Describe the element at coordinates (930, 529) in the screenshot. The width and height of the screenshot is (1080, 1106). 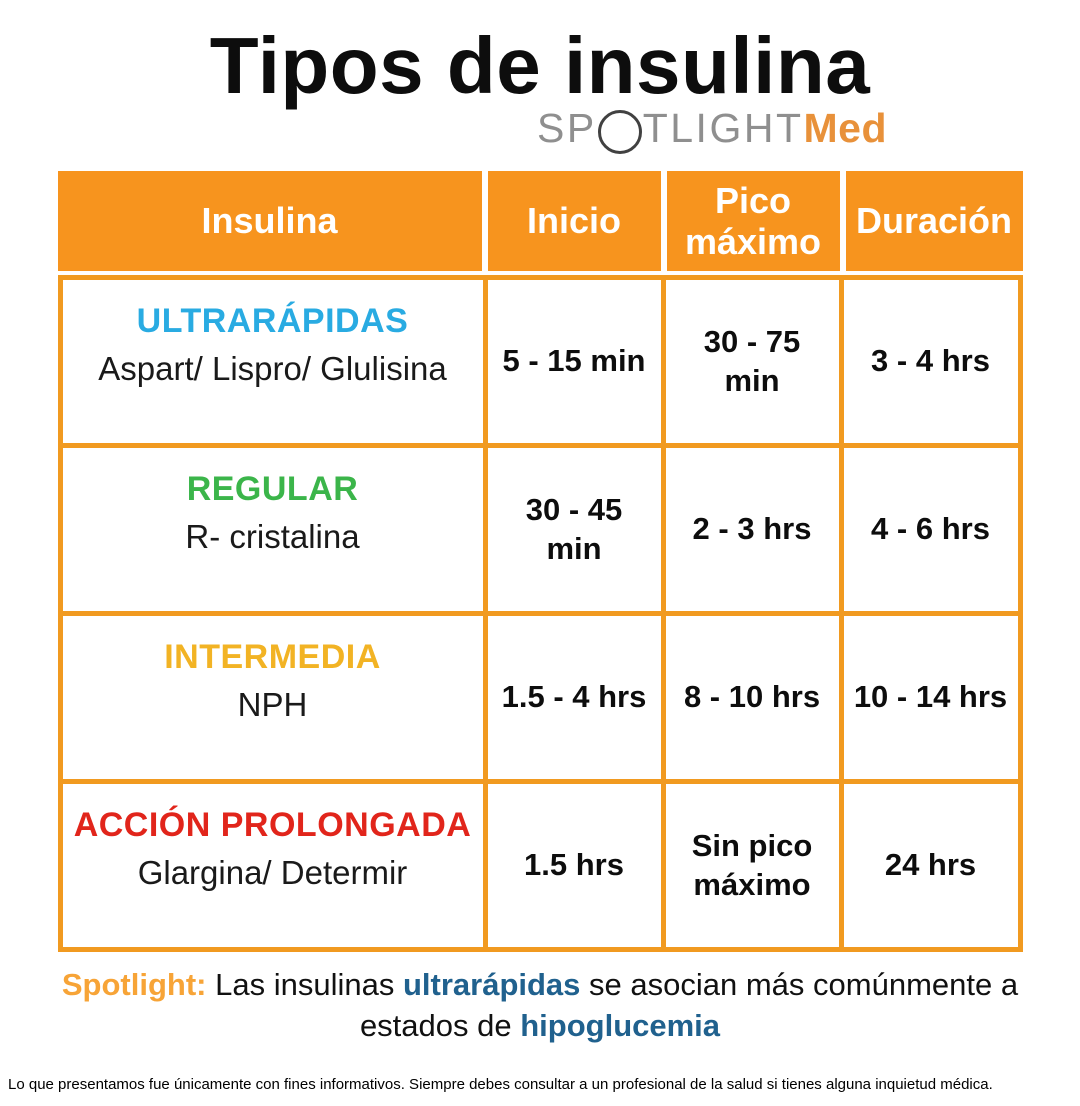
I see `row-regular-duracion-cell: 4 - 6 hrs` at that location.